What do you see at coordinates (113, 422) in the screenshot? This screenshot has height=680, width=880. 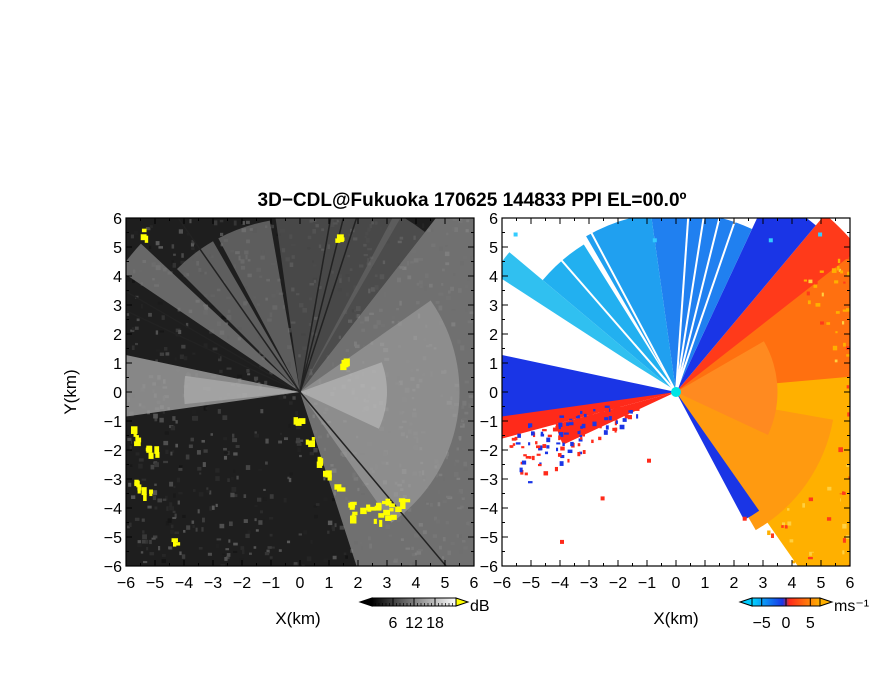 I see `y-tick-label: −1` at bounding box center [113, 422].